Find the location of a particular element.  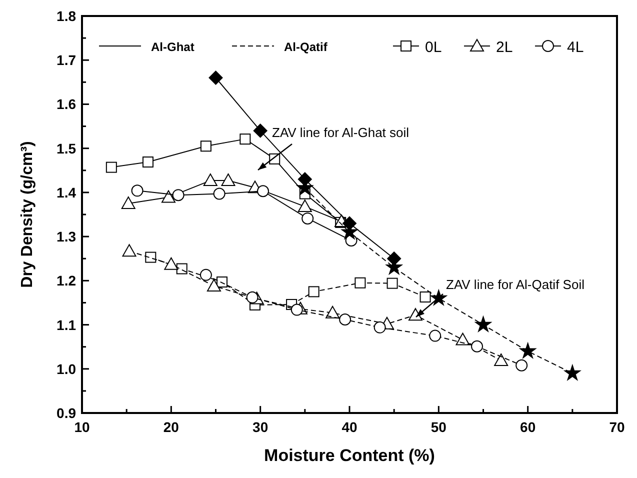

annotation: ZAV line for Al-Ghat soil is located at coordinates (341, 132).